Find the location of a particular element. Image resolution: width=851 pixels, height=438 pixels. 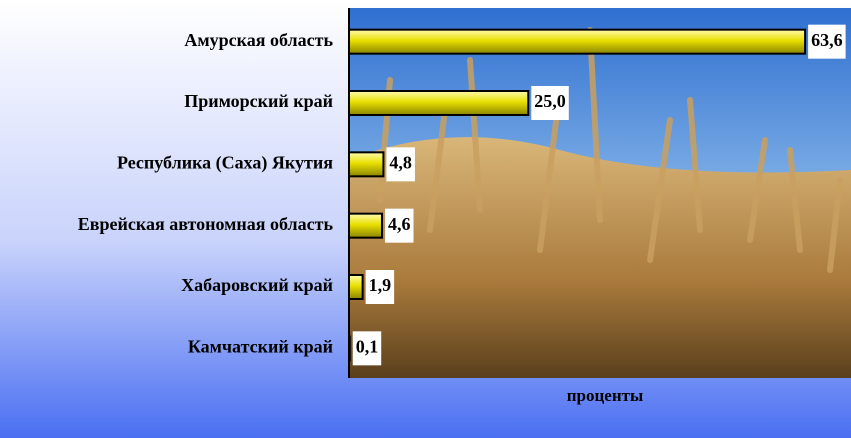

value-label: 1,9 is located at coordinates (380, 285).